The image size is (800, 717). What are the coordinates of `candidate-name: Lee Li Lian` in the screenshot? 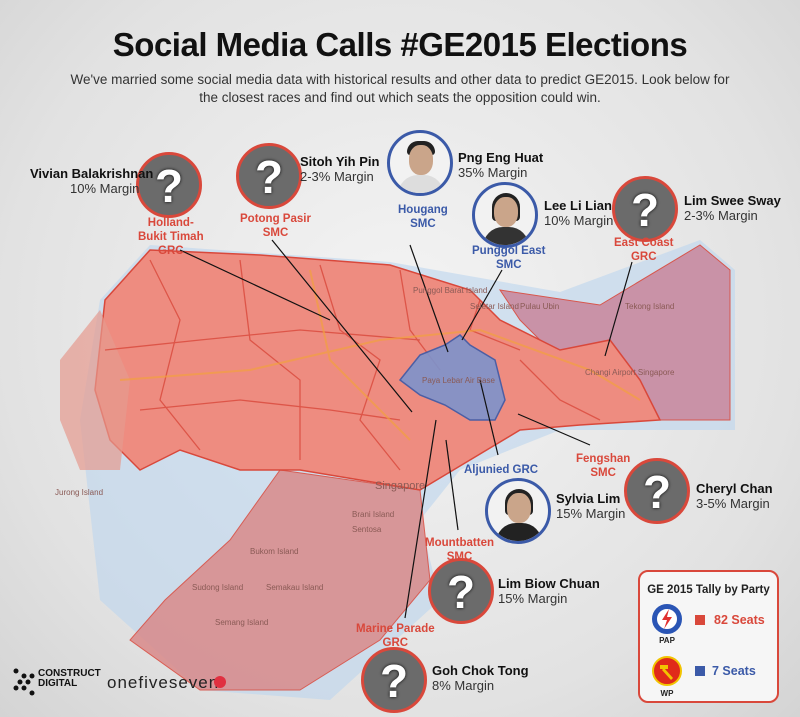 It's located at (578, 205).